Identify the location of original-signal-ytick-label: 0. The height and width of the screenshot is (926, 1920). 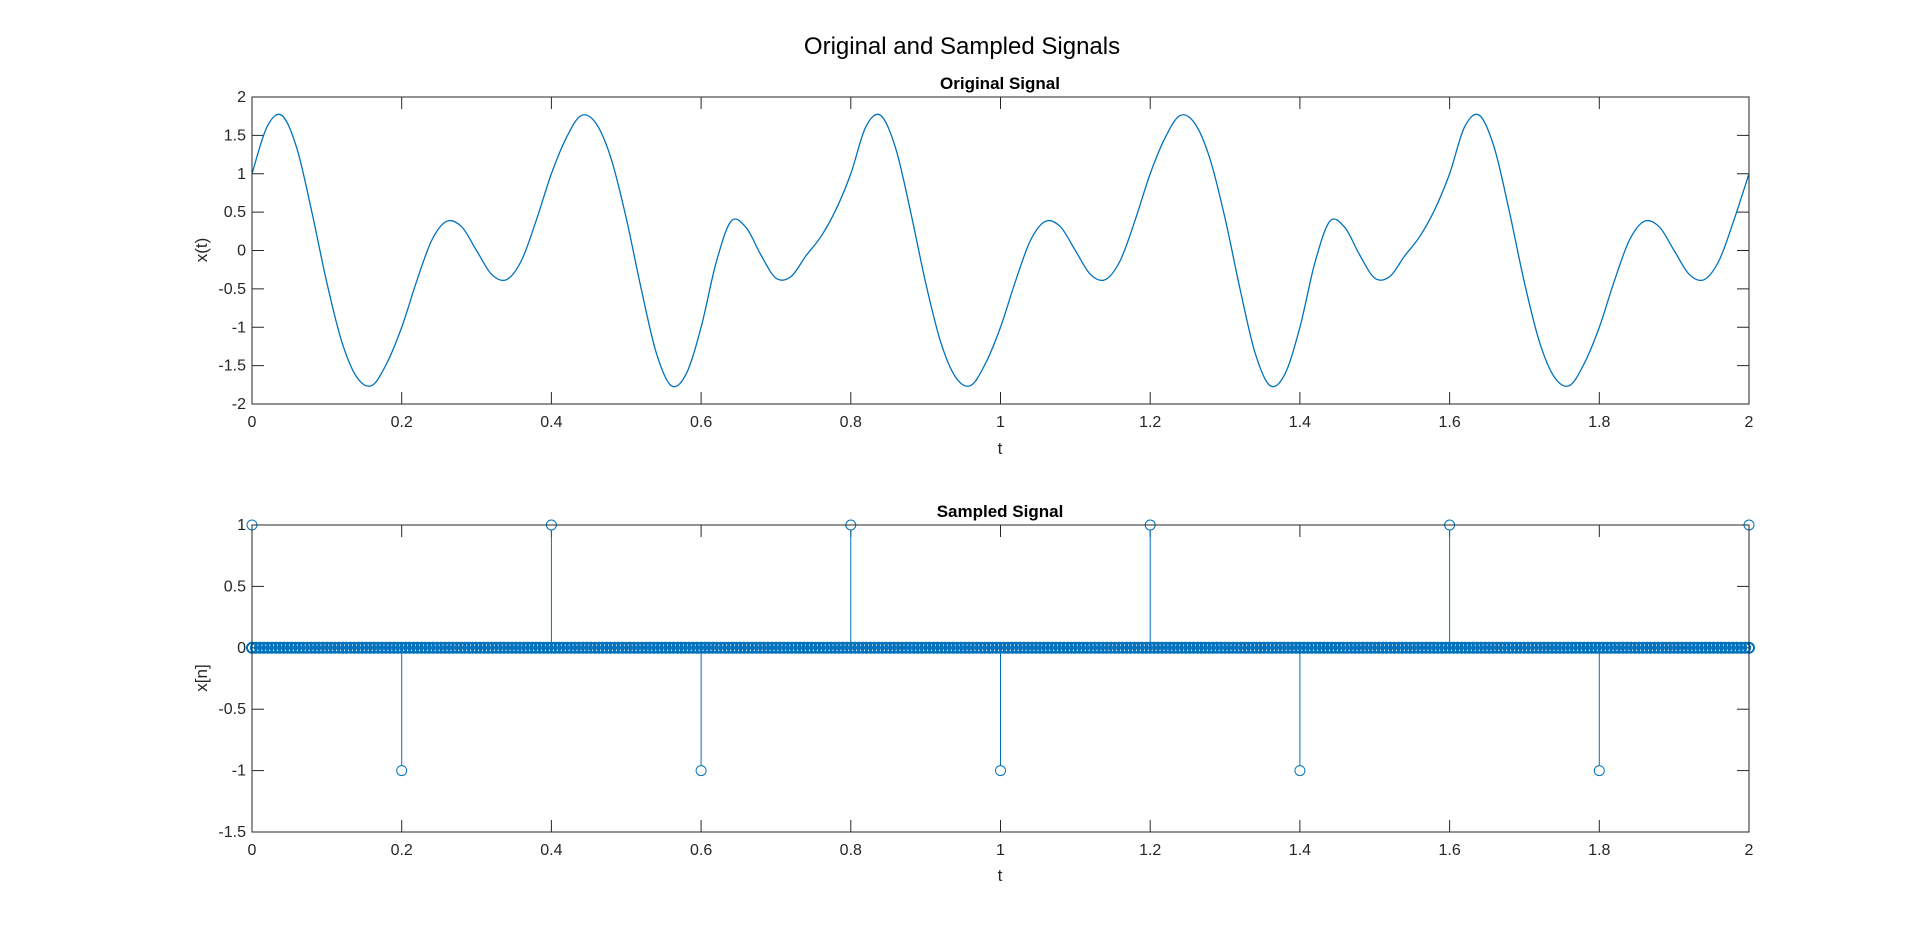
(241, 251).